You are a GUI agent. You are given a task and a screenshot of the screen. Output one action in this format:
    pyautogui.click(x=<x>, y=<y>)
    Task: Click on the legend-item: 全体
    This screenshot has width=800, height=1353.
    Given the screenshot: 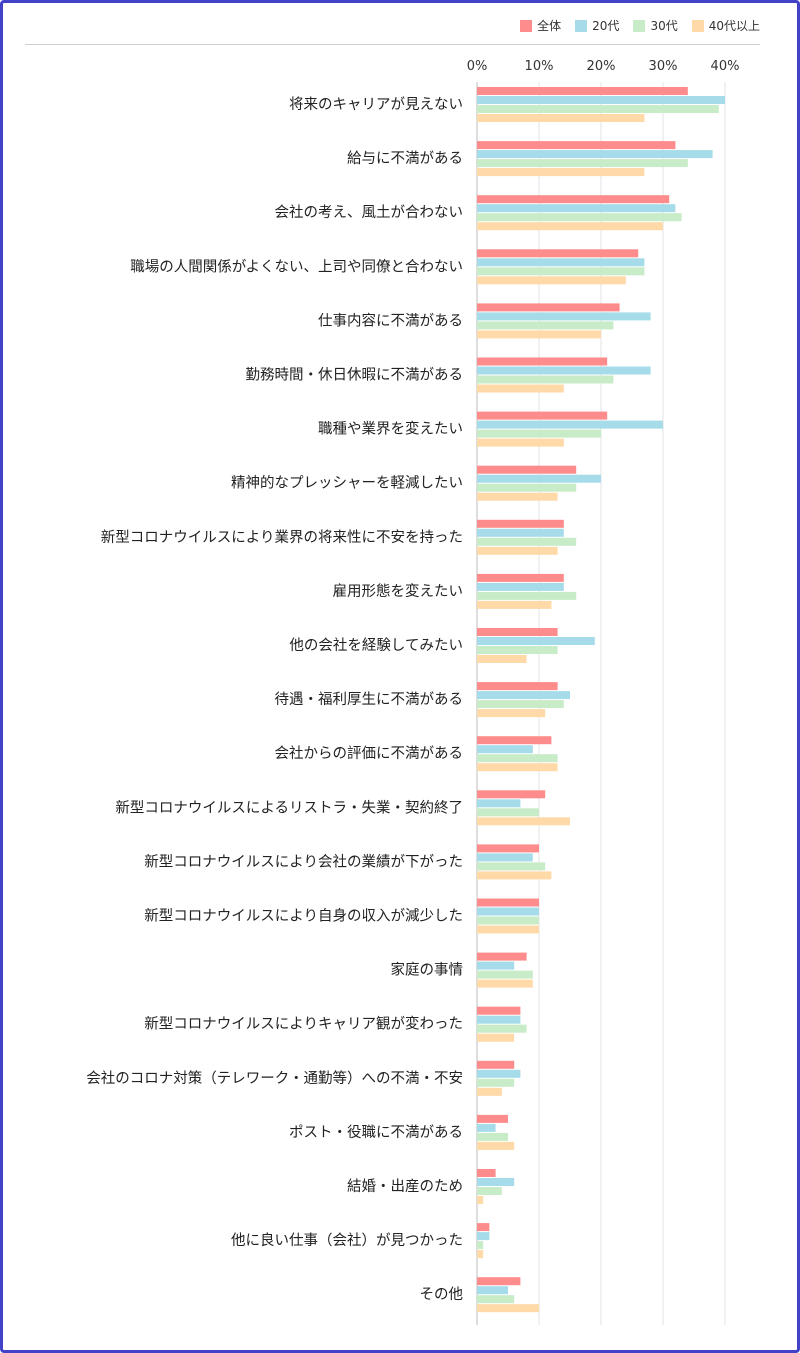 What is the action you would take?
    pyautogui.click(x=540, y=25)
    